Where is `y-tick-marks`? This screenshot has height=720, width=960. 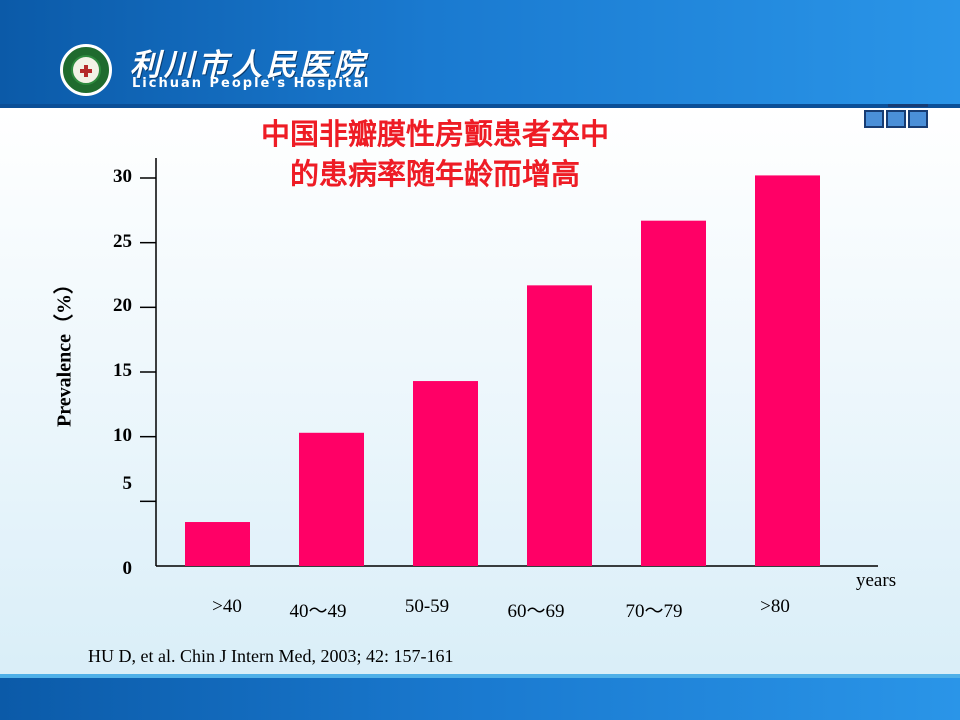
y-tick-marks is located at coordinates (148, 340).